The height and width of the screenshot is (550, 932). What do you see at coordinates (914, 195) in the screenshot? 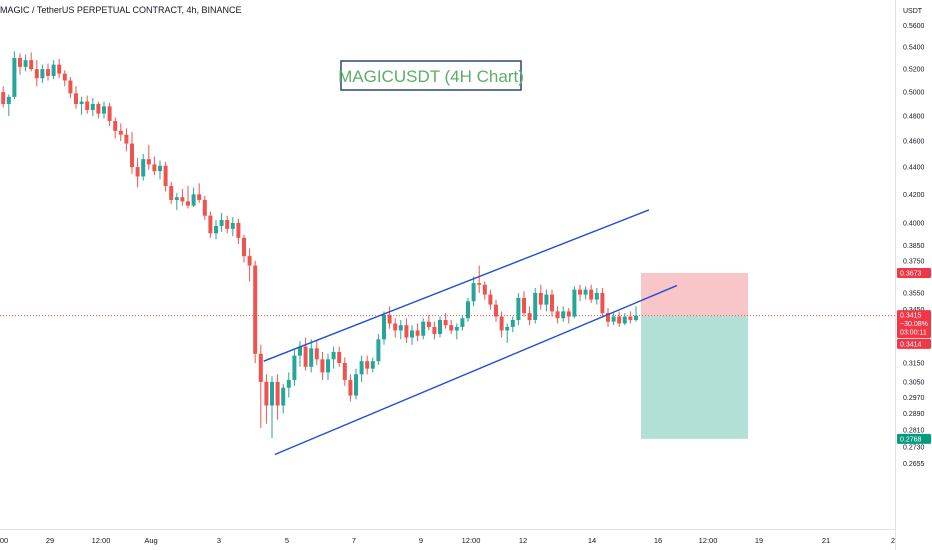
I see `price-tick-label: 0.4200` at bounding box center [914, 195].